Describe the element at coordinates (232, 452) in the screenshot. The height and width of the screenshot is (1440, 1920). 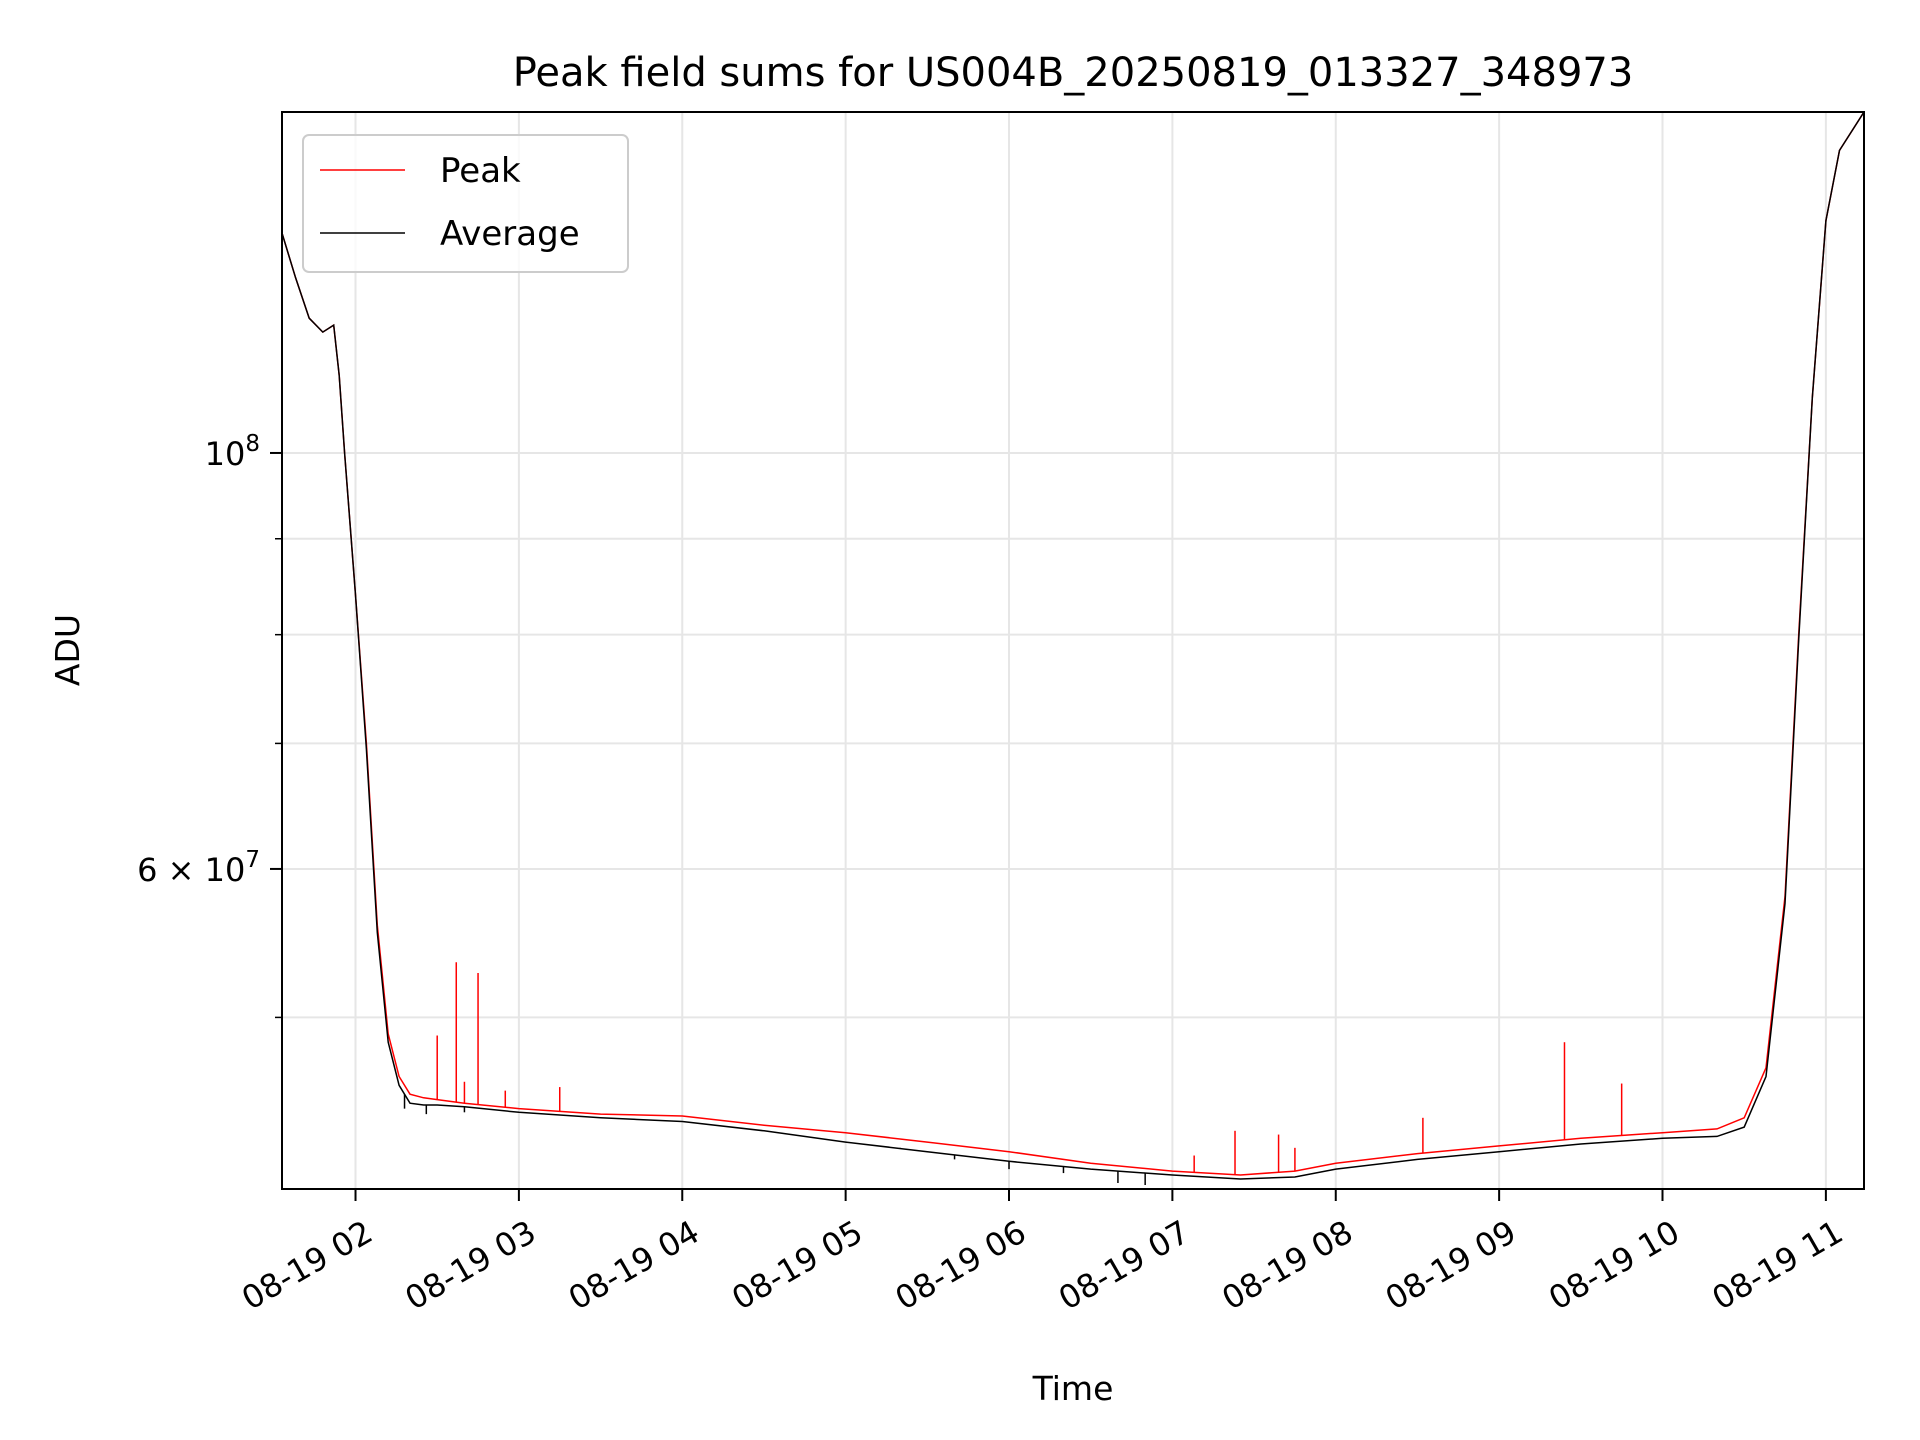
I see `y-tick-label: 108` at that location.